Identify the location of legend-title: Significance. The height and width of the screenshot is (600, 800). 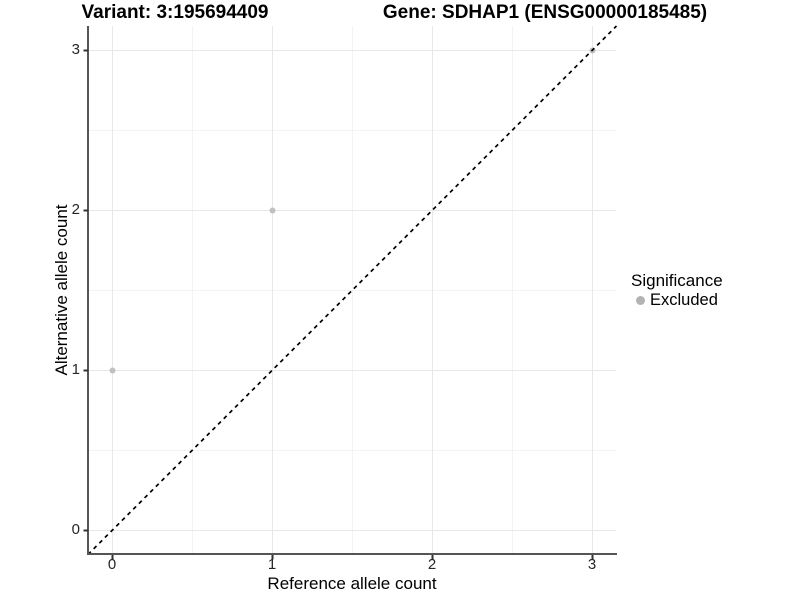
(677, 280).